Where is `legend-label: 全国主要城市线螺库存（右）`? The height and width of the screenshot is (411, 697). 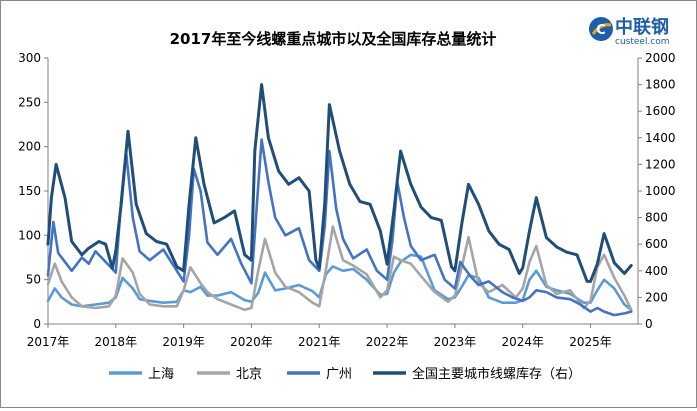 legend-label: 全国主要城市线螺库存（右） is located at coordinates (496, 374).